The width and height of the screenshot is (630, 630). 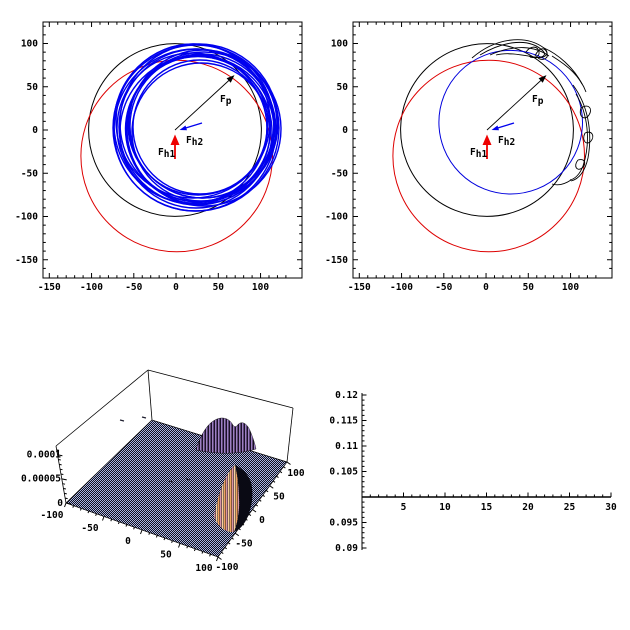 I want to click on x-tick-labels: 5 10 15 20 25 30, so click(x=509, y=507).